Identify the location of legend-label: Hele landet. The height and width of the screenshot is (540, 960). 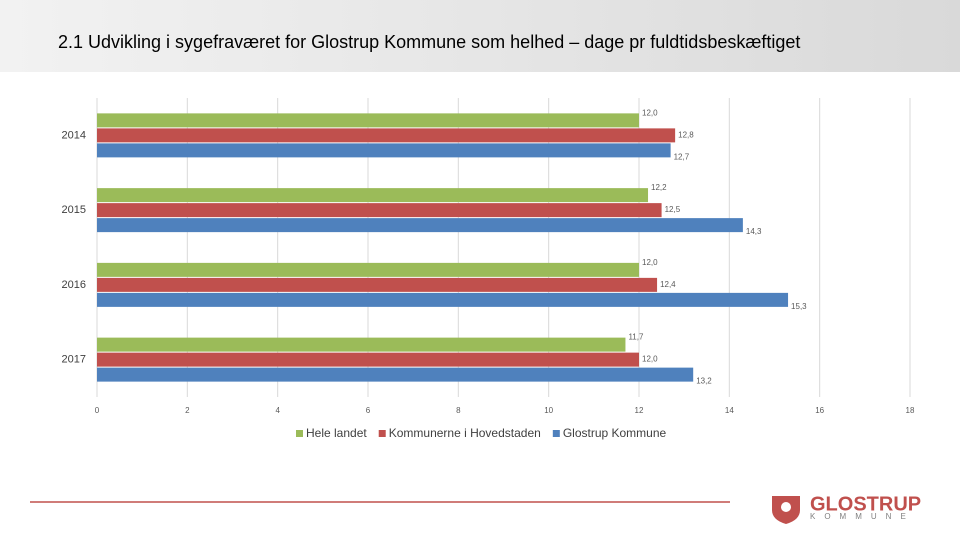
(336, 433).